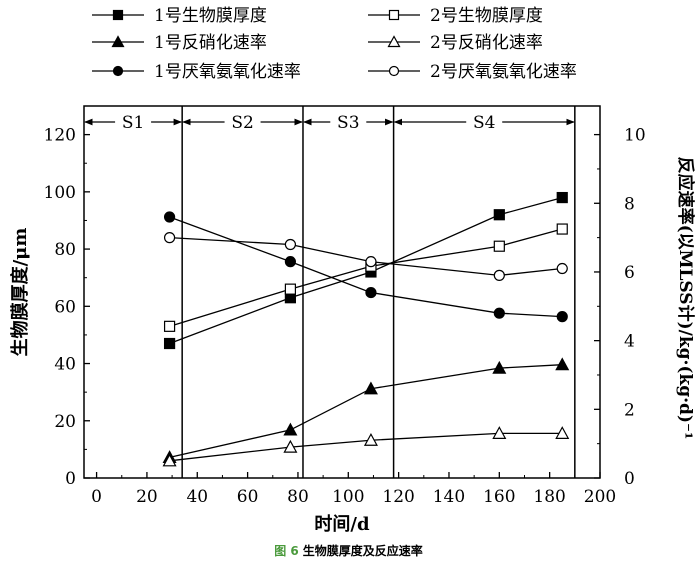 The width and height of the screenshot is (697, 564). I want to click on y2-axis-label: 反应速率(以MLSS计)/kg·(kg·d)⁻¹, so click(685, 298).